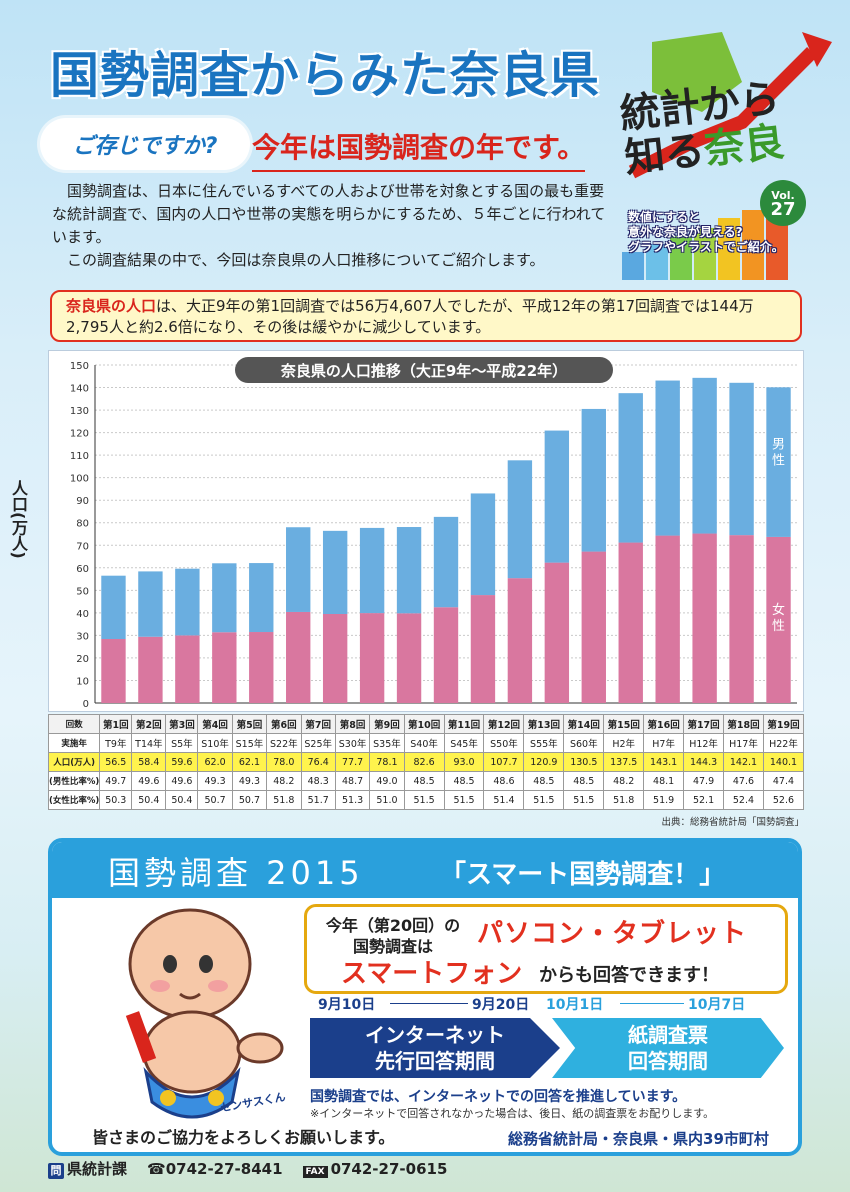 This screenshot has width=850, height=1192. Describe the element at coordinates (435, 1035) in the screenshot. I see `period1-line1: インターネット` at that location.